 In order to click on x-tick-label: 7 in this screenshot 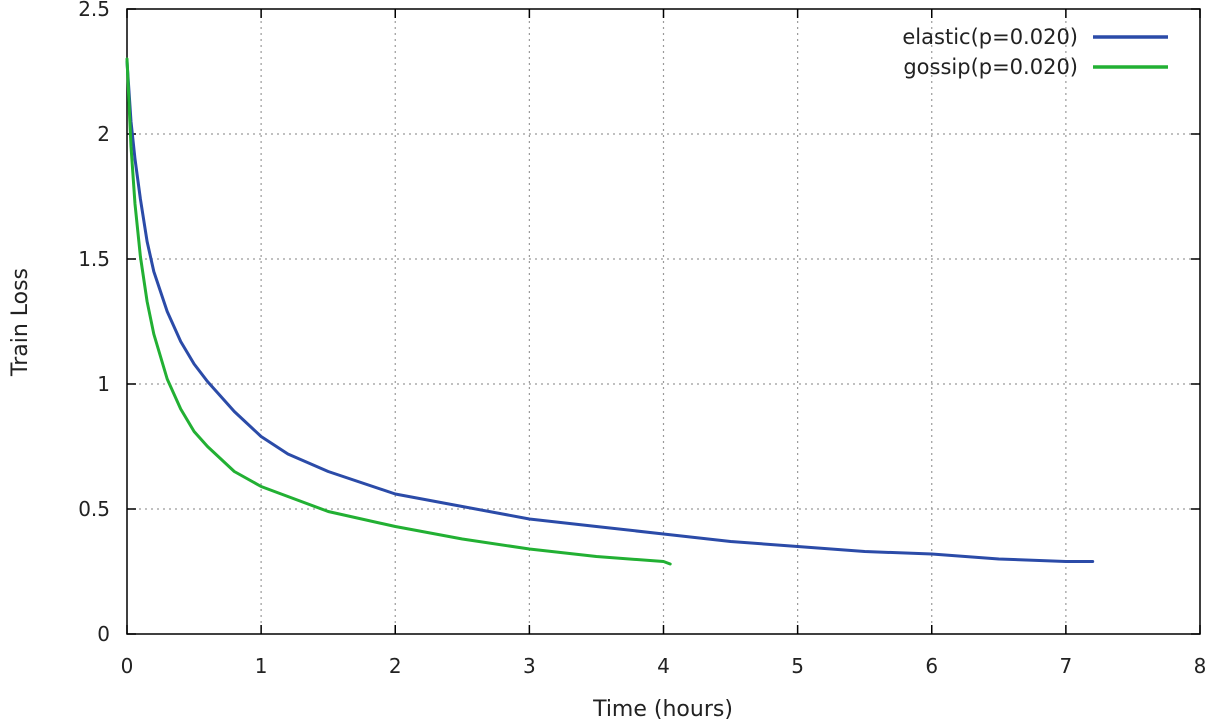, I will do `click(1066, 666)`.